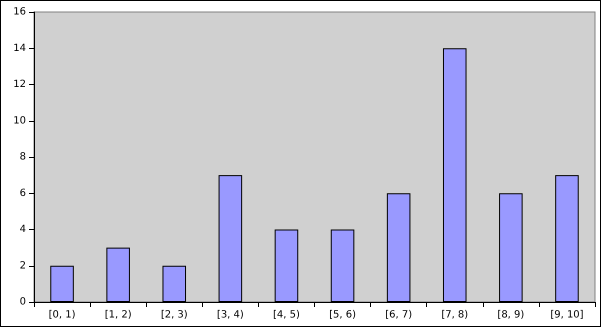 The image size is (601, 327). I want to click on x-tick-label: [9, 10], so click(567, 315).